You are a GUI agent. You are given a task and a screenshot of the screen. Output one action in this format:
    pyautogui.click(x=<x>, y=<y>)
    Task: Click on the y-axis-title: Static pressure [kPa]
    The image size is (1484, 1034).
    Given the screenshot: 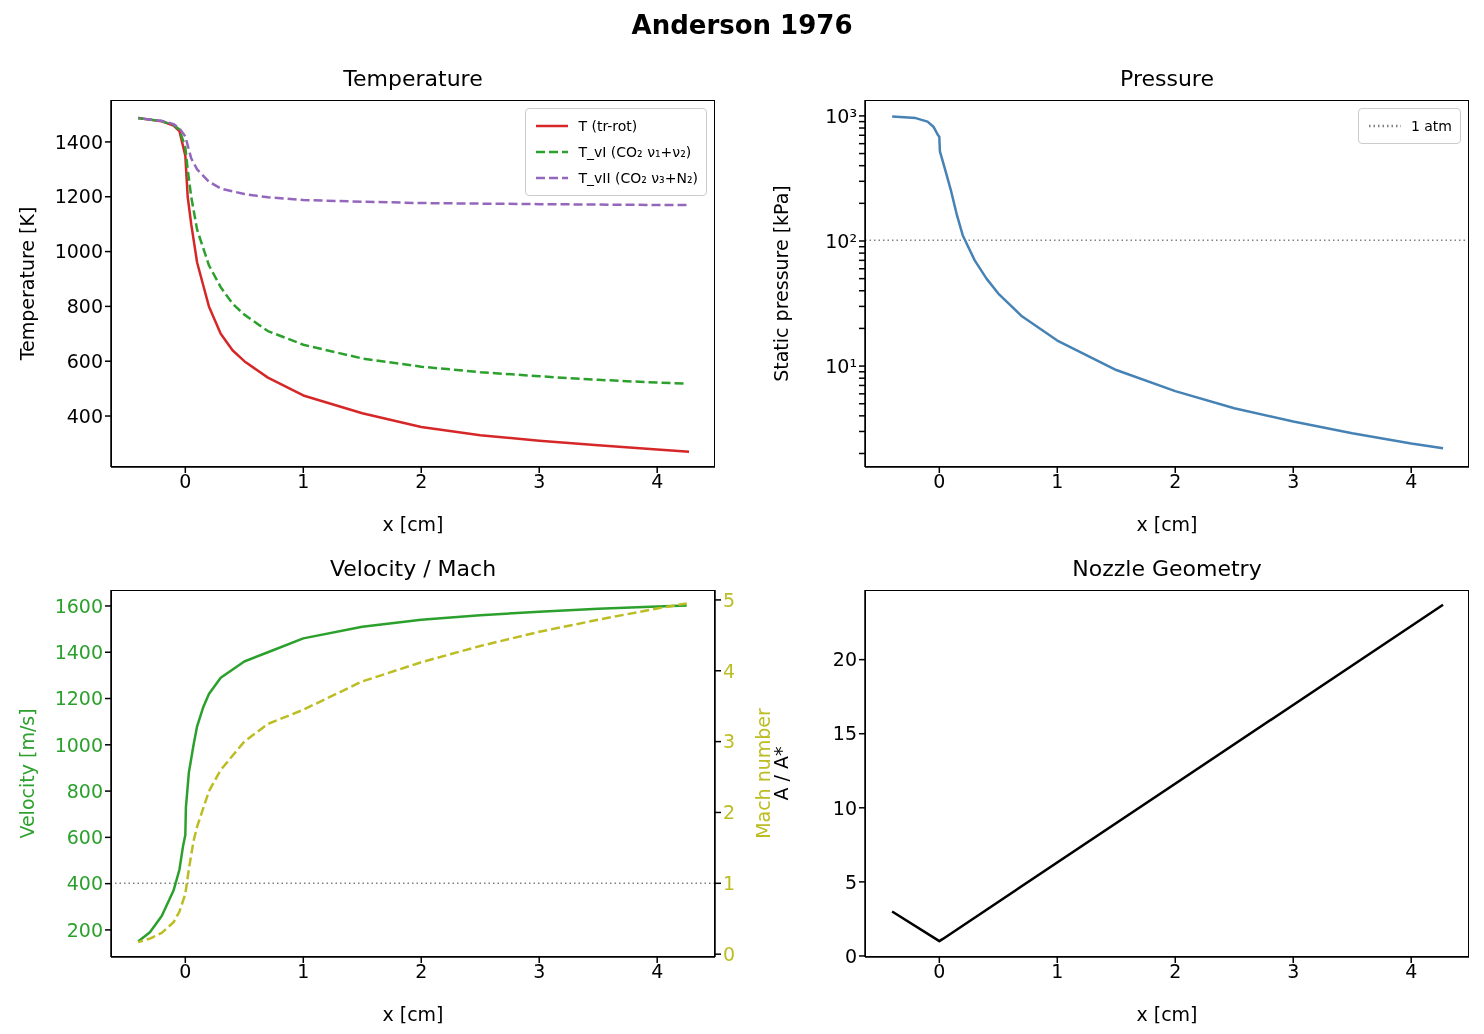 What is the action you would take?
    pyautogui.click(x=780, y=283)
    